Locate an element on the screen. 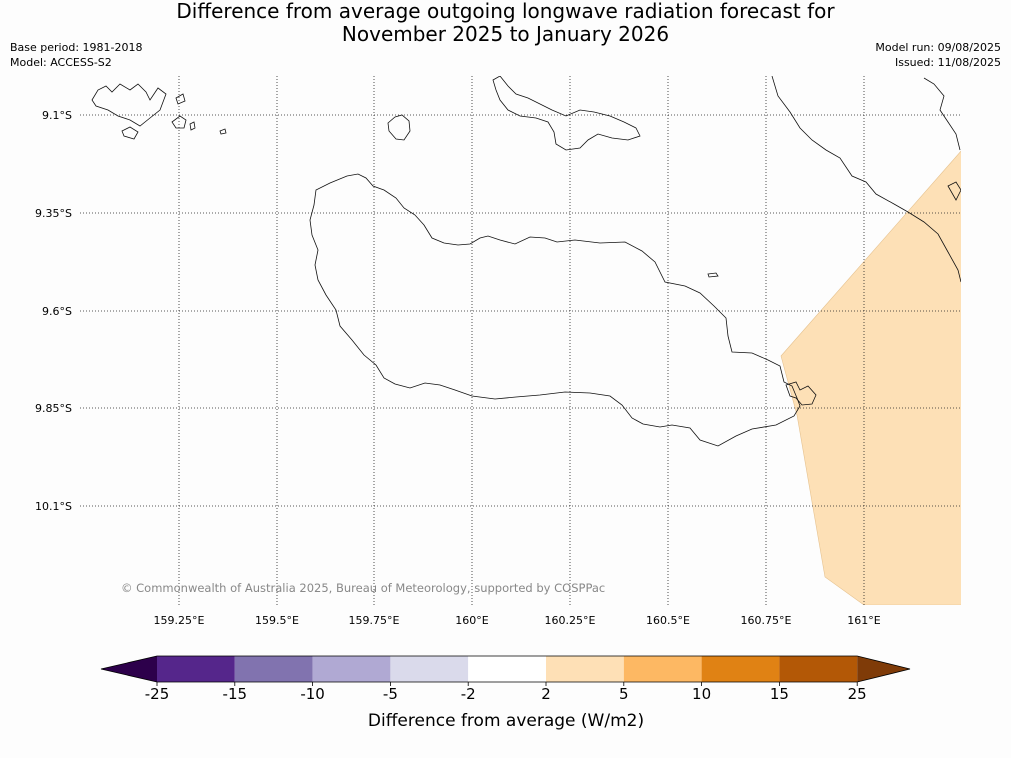 The image size is (1011, 758). colorbar-tick-label: 5 is located at coordinates (624, 694).